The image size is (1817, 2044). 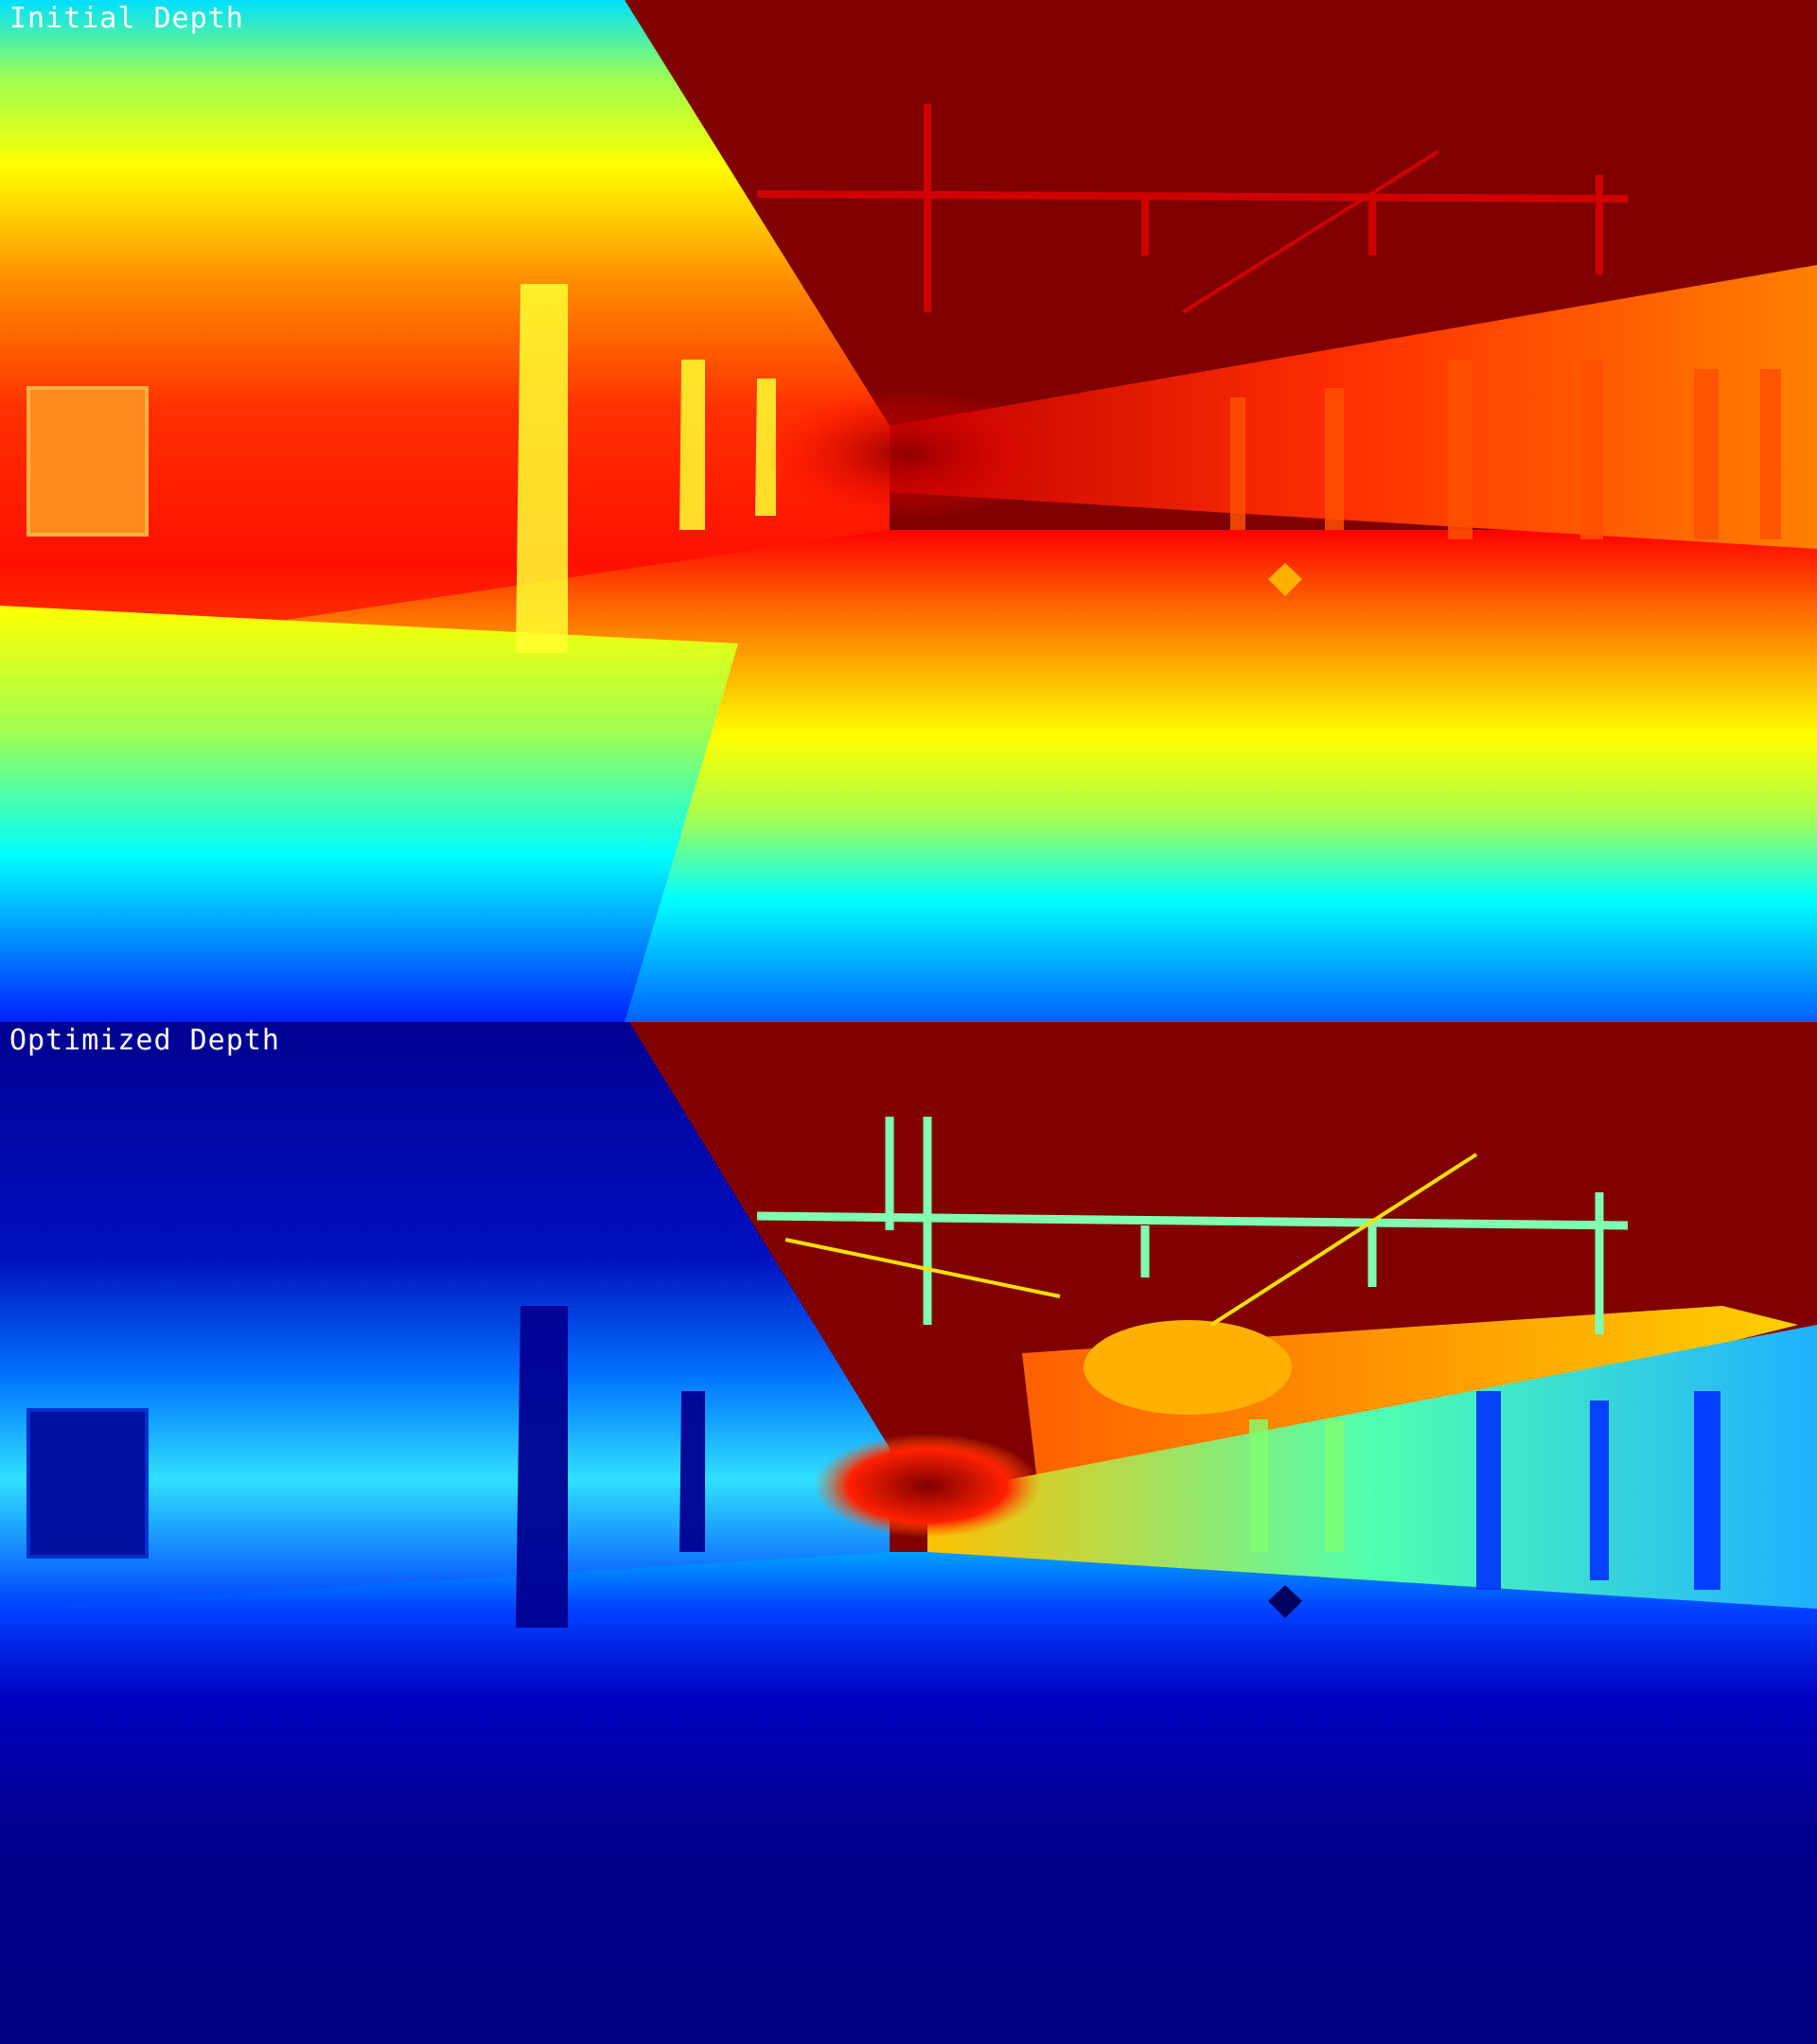 I want to click on optimized-depth-label: Optimized Depth, so click(x=144, y=1040).